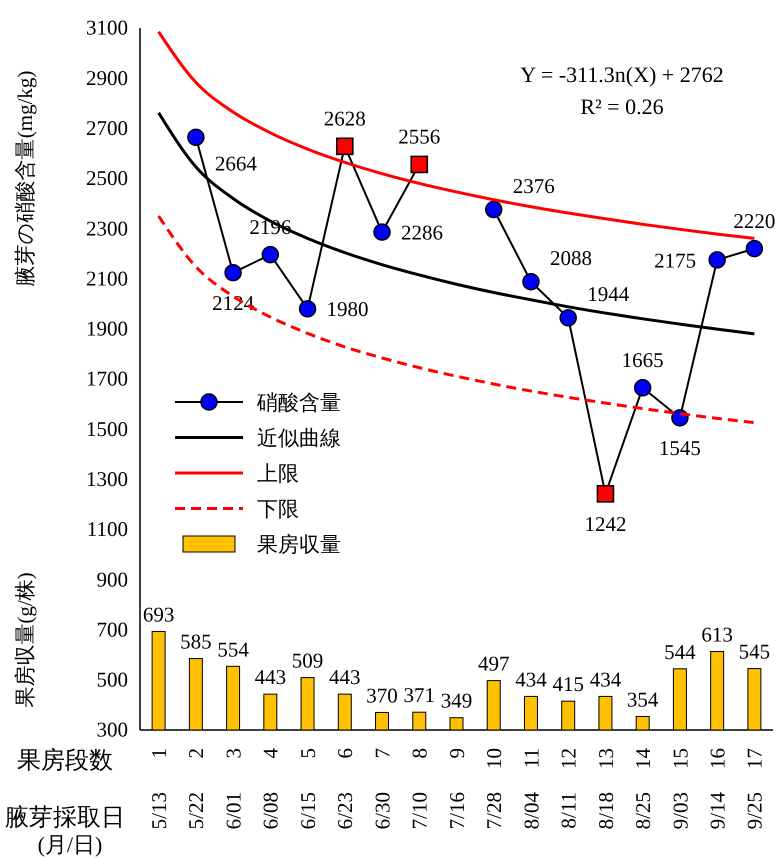 The width and height of the screenshot is (781, 858). What do you see at coordinates (605, 524) in the screenshot?
I see `data-label: 1242` at bounding box center [605, 524].